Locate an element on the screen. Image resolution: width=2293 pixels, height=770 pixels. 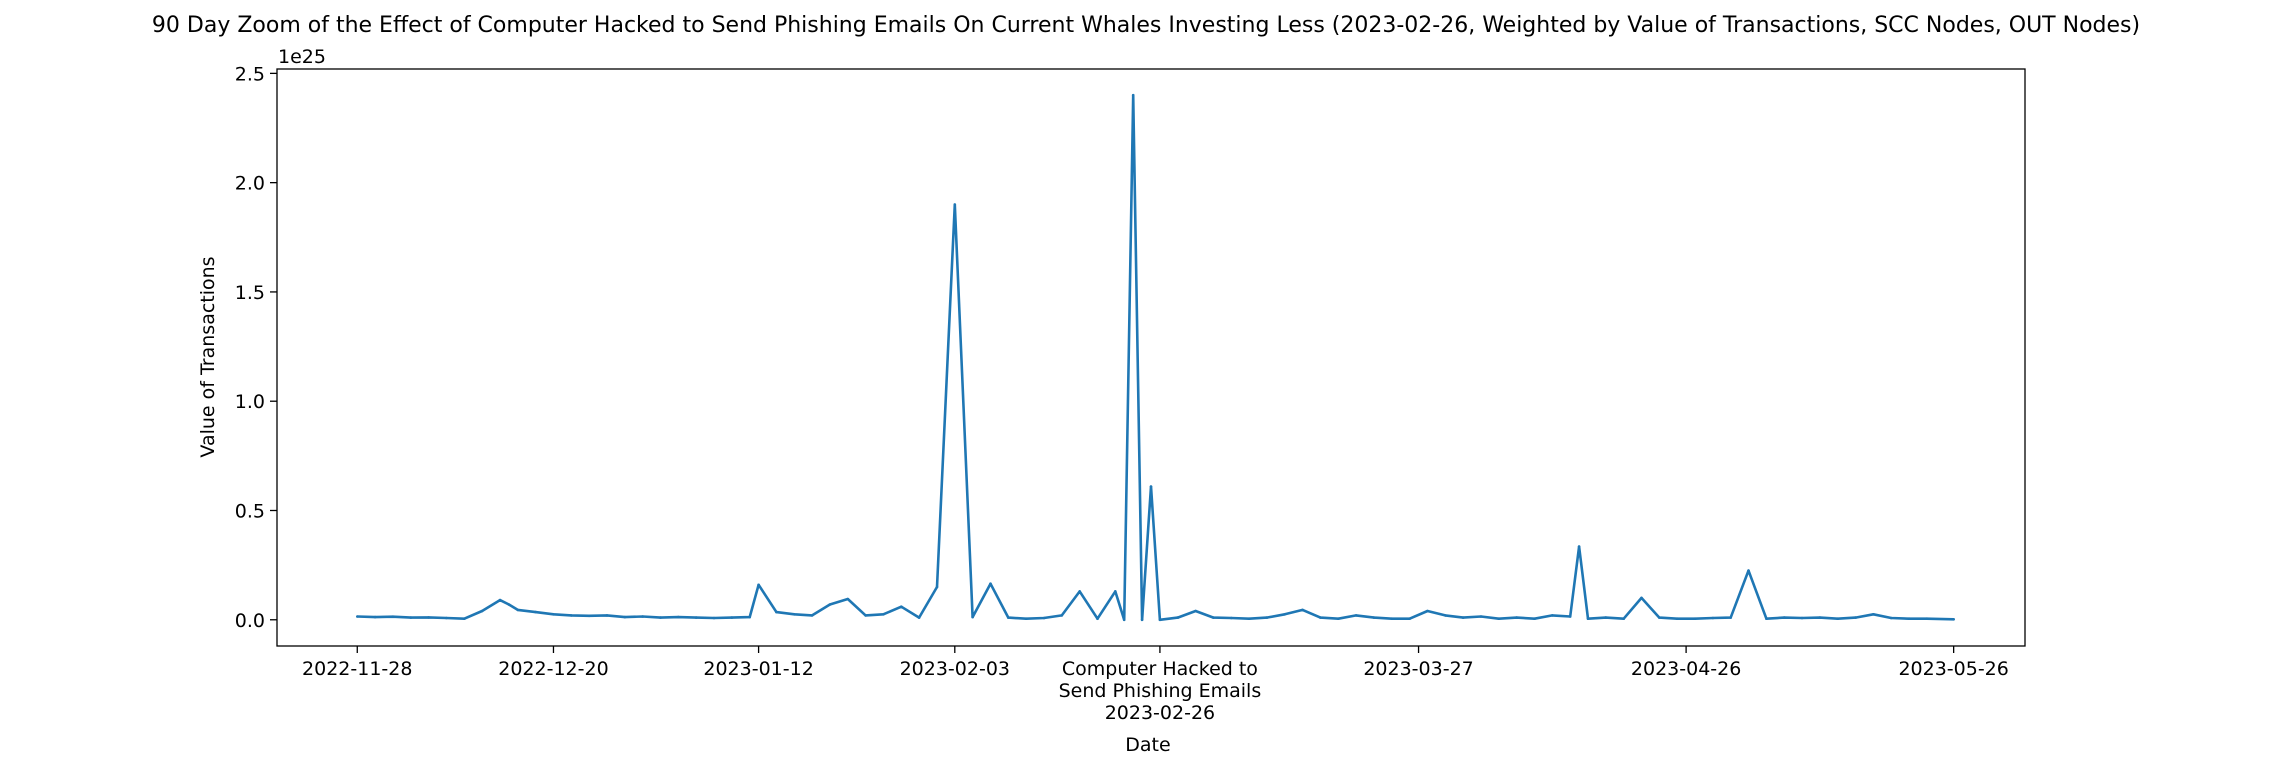
x-tick-label: 2023-02-03 is located at coordinates (955, 669).